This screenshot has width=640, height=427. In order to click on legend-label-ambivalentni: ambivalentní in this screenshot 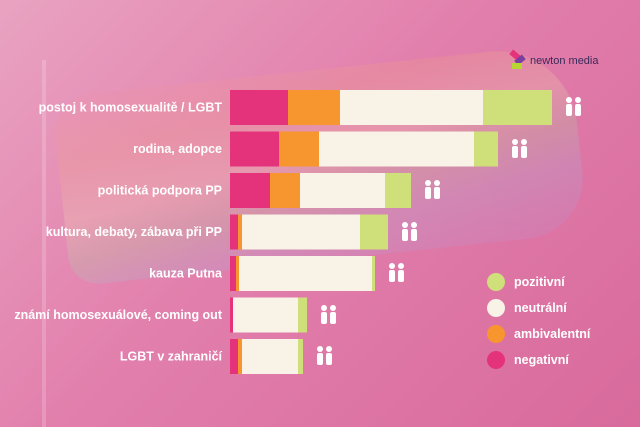, I will do `click(552, 334)`.